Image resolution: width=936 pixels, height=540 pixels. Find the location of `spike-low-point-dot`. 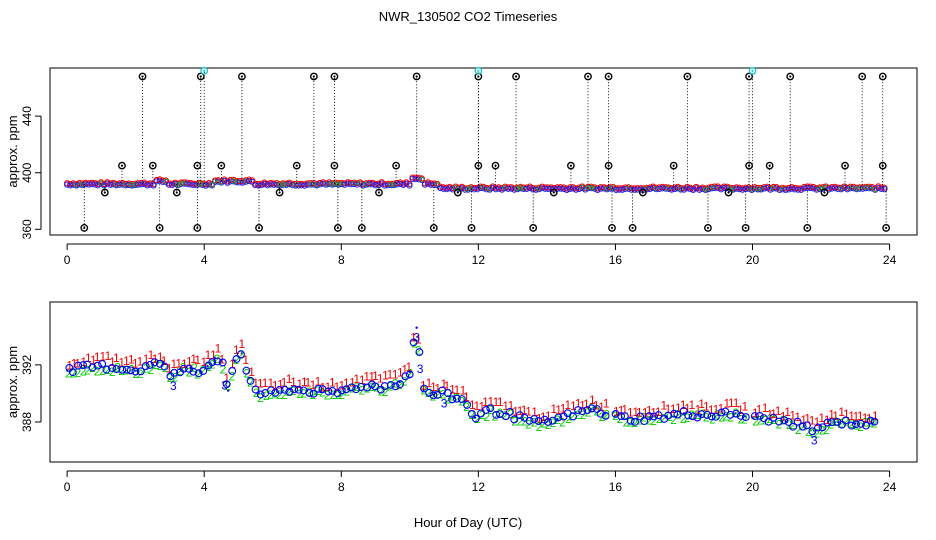

spike-low-point-dot is located at coordinates (159, 228).